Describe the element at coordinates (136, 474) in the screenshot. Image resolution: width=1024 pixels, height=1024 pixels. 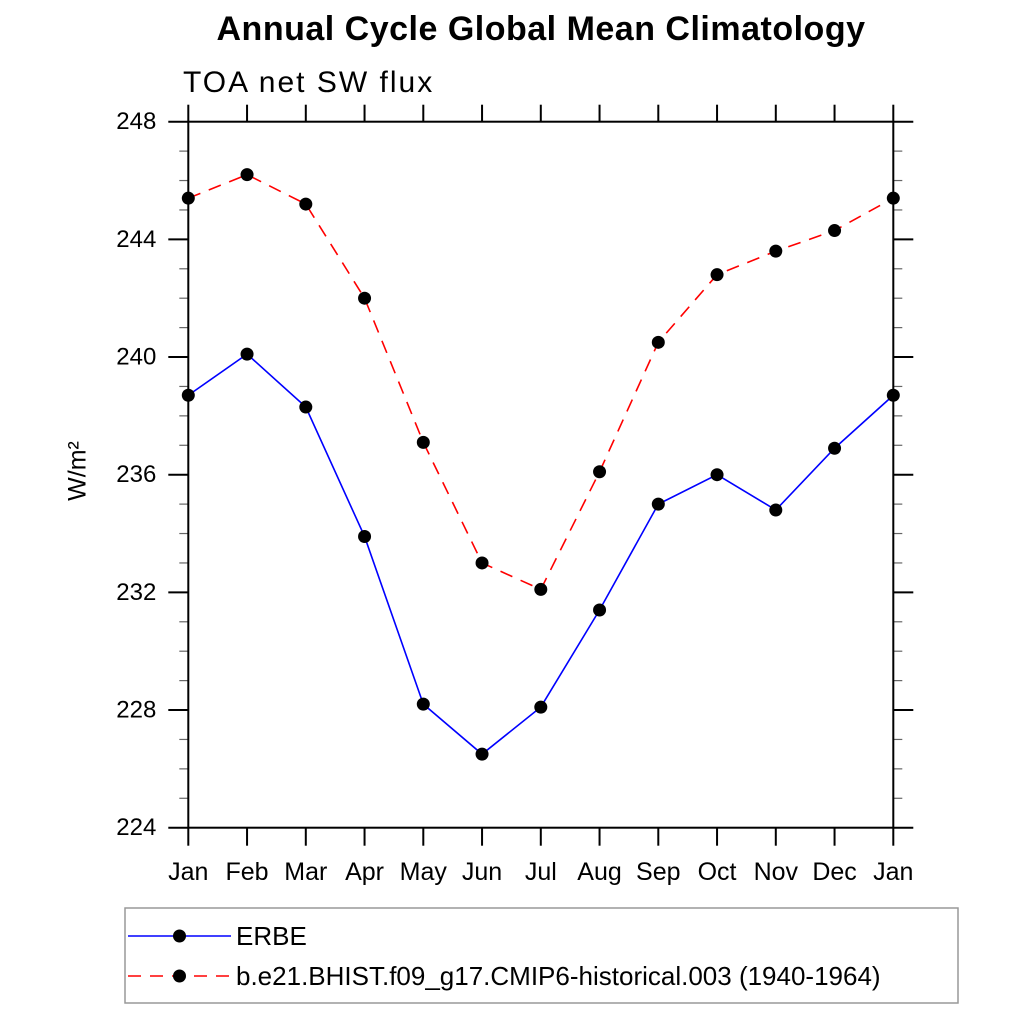
I see `y-tick-label: 236` at that location.